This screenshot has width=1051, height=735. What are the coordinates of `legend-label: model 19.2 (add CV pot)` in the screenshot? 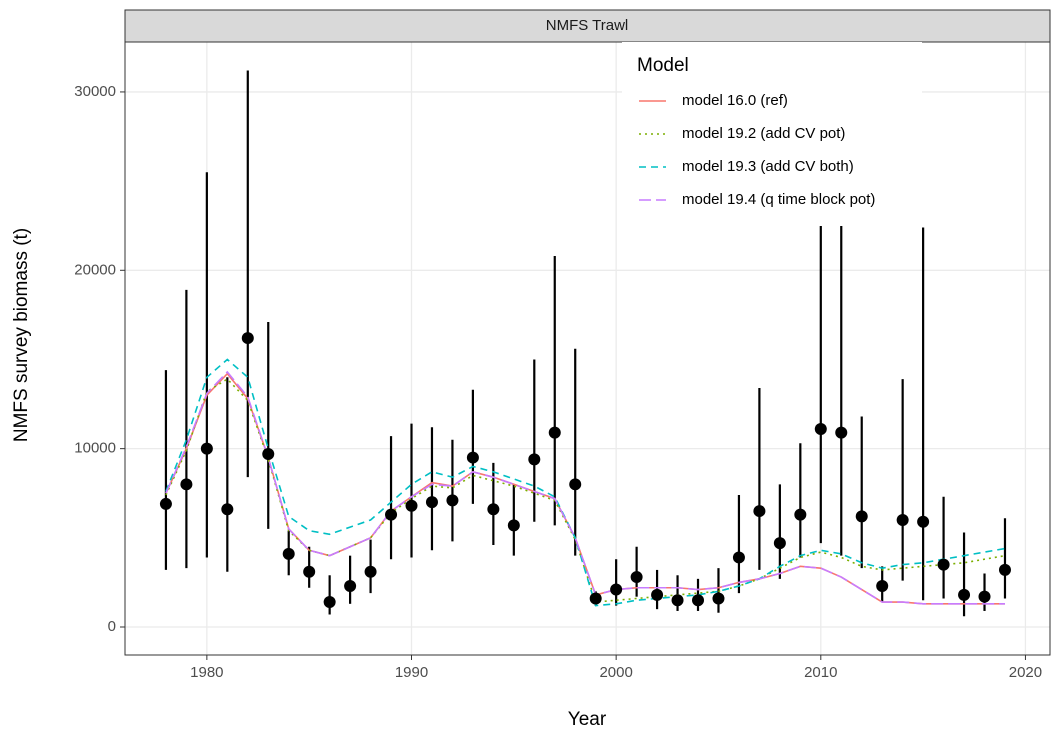 It's located at (763, 133).